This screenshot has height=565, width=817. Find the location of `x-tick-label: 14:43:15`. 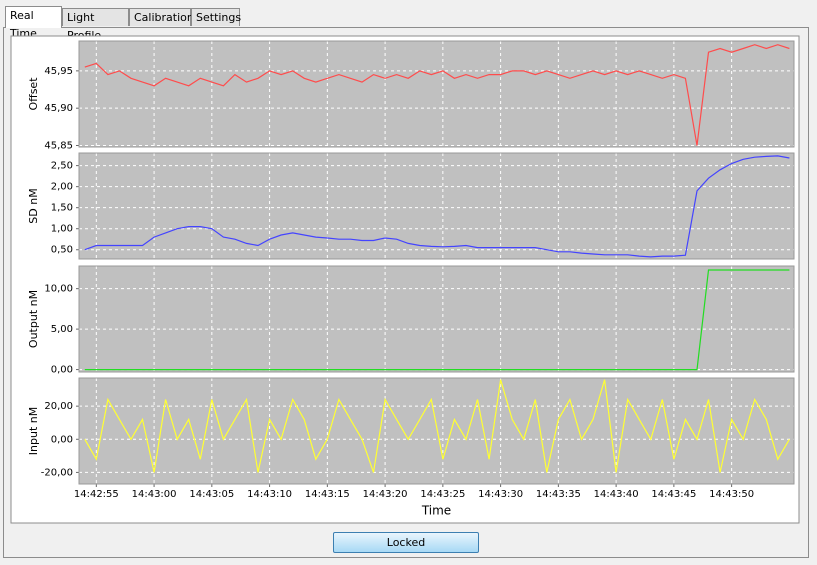

x-tick-label: 14:43:15 is located at coordinates (327, 494).